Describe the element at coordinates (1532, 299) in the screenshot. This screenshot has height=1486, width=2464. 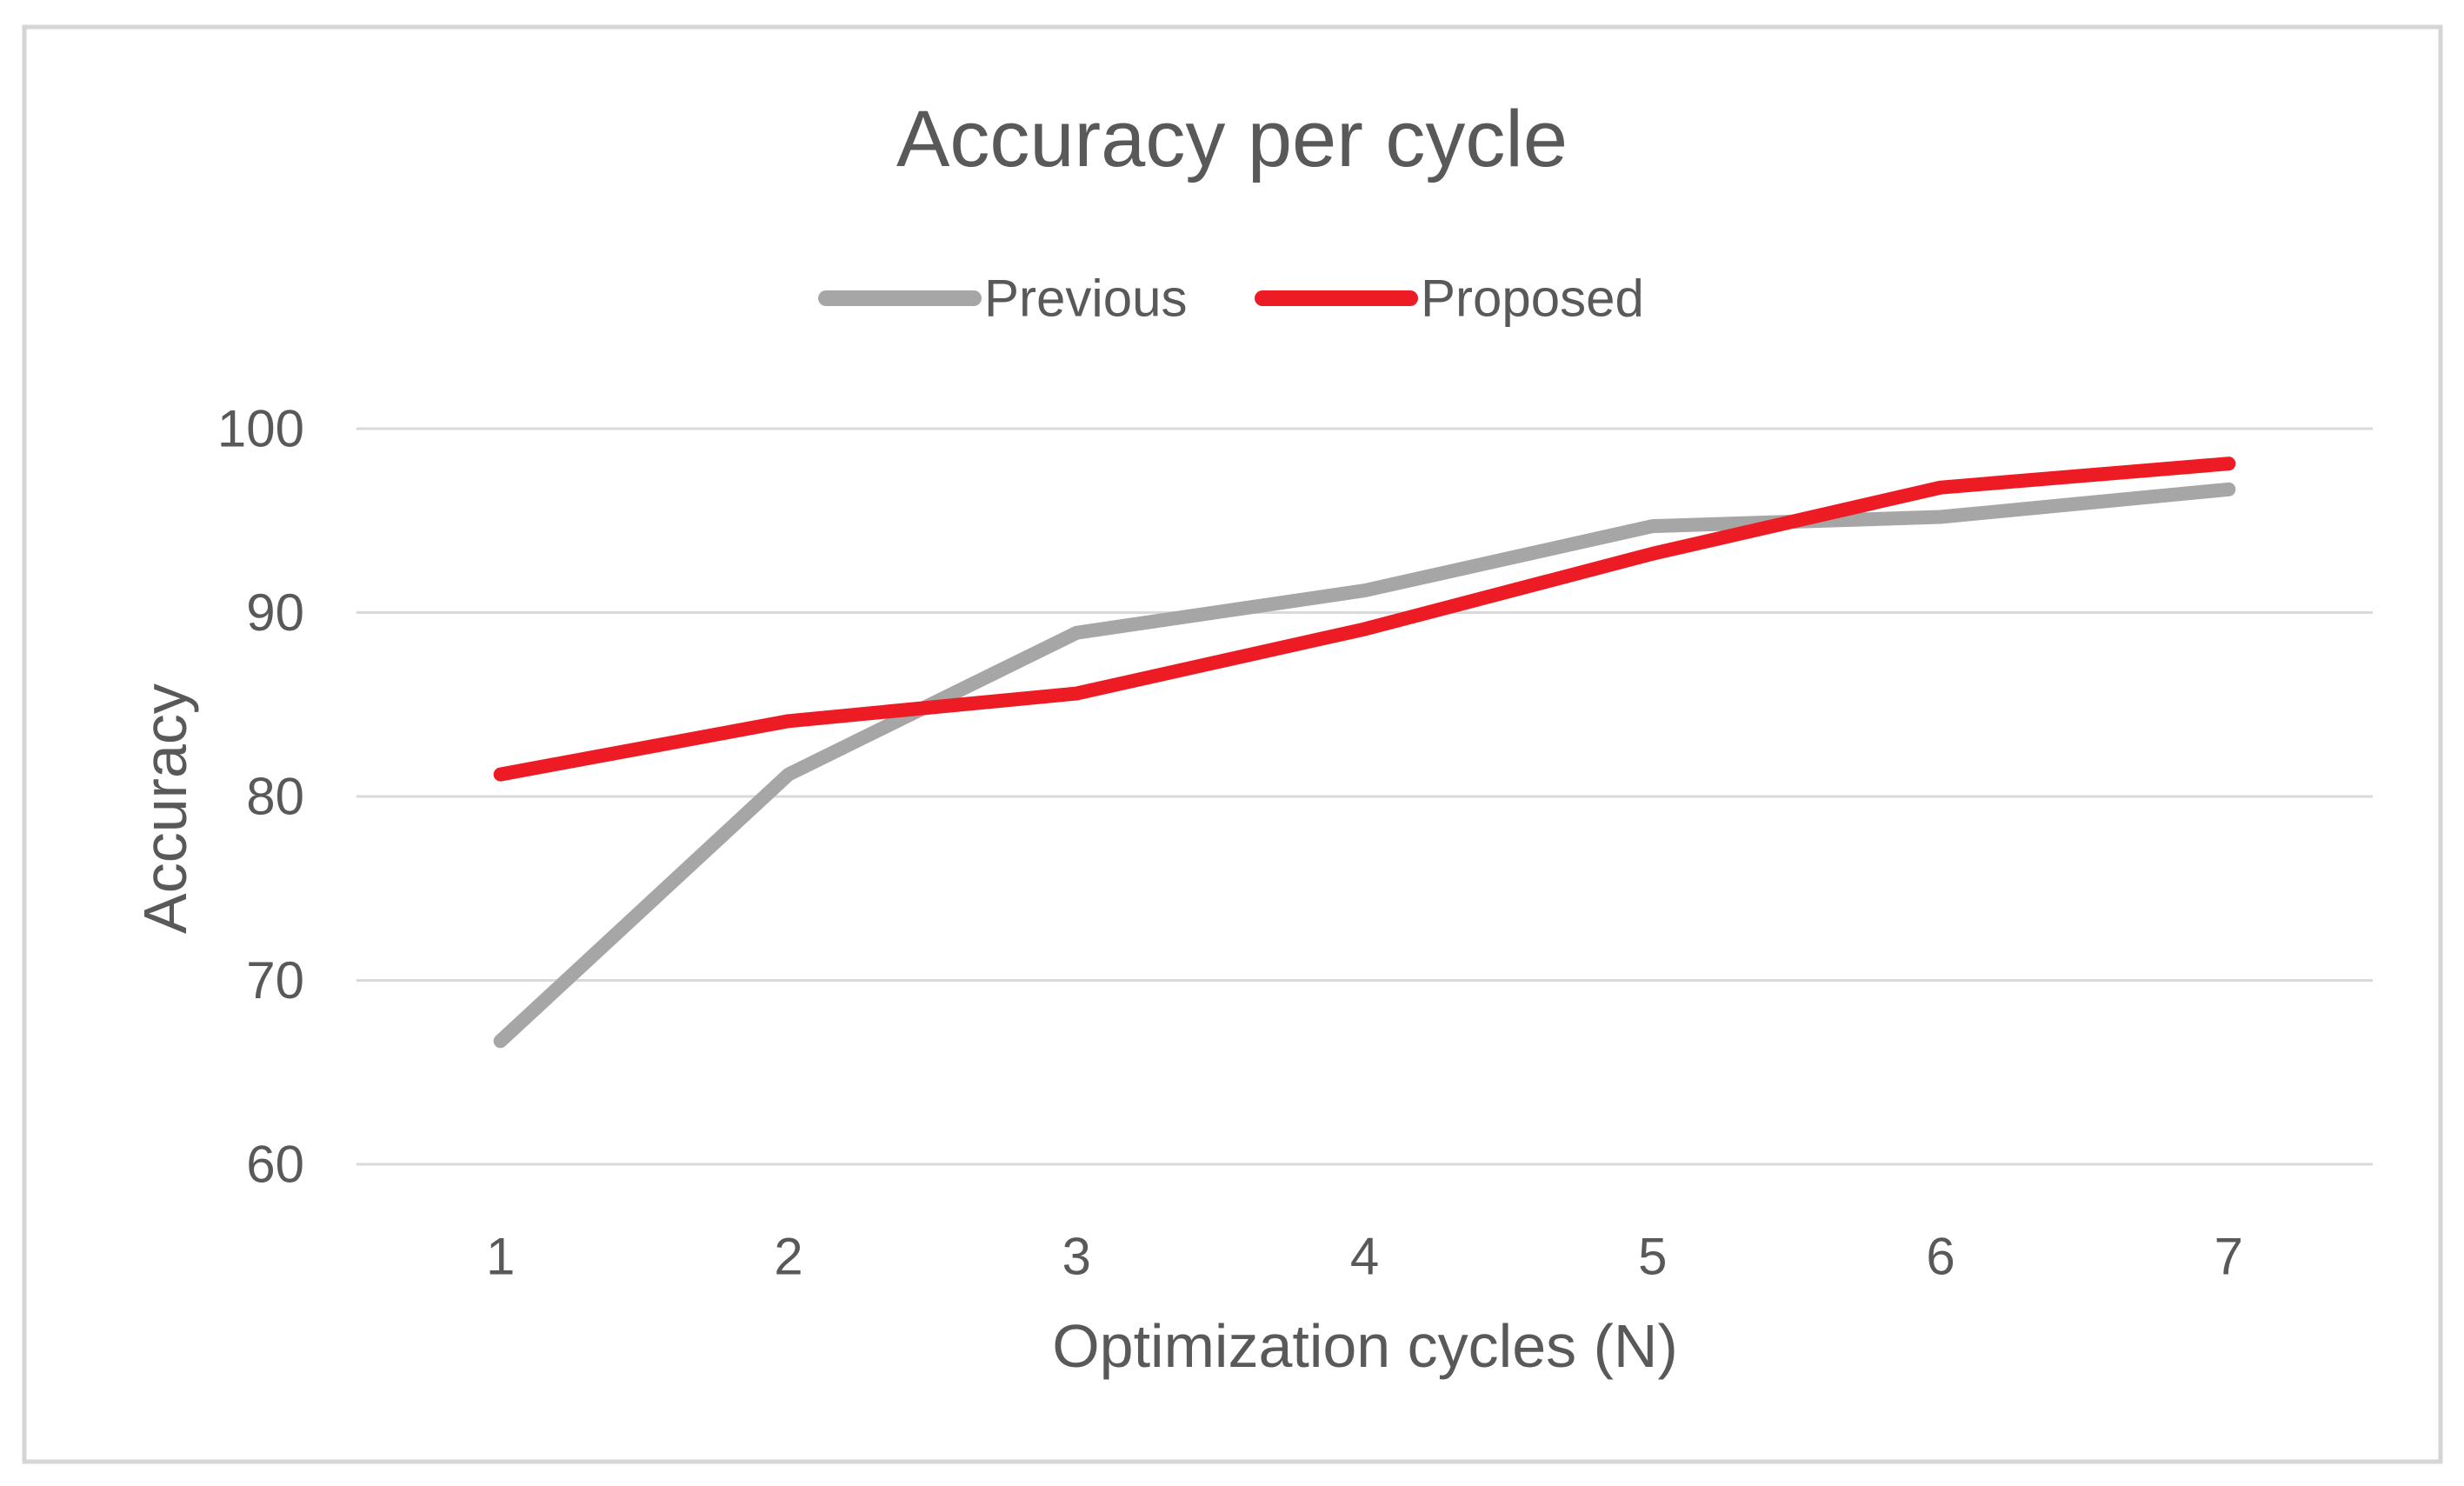
I see `legend-label-proposed: Proposed` at that location.